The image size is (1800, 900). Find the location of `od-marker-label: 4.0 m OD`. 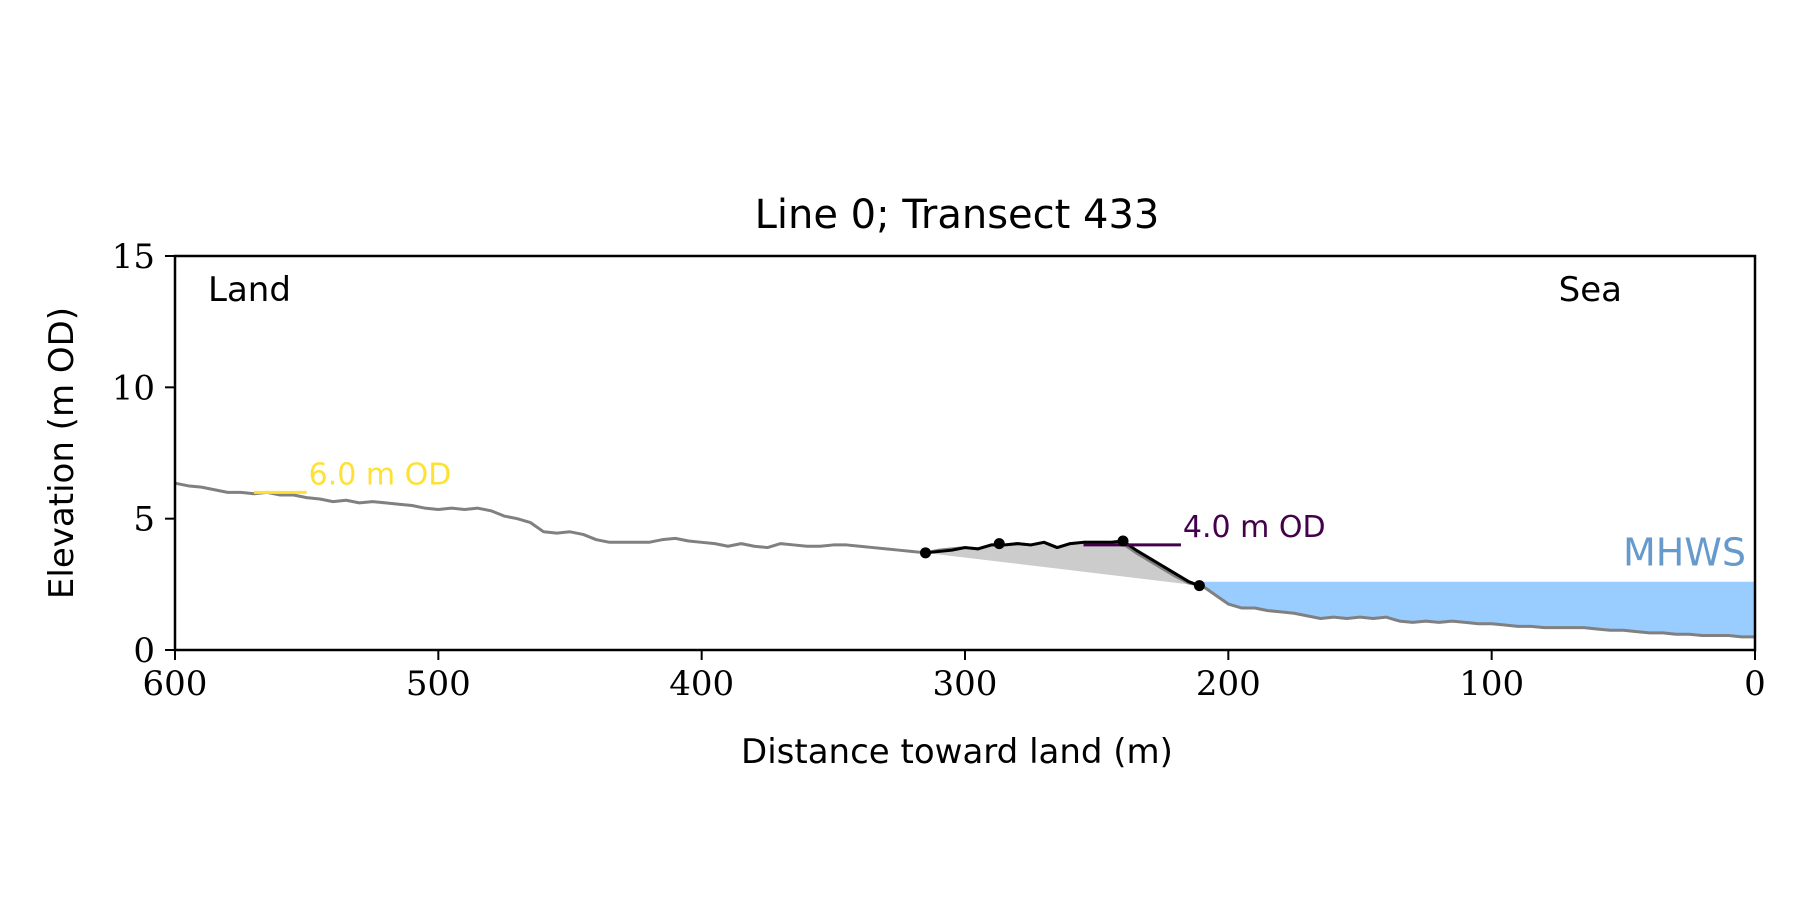

od-marker-label: 4.0 m OD is located at coordinates (1254, 527).